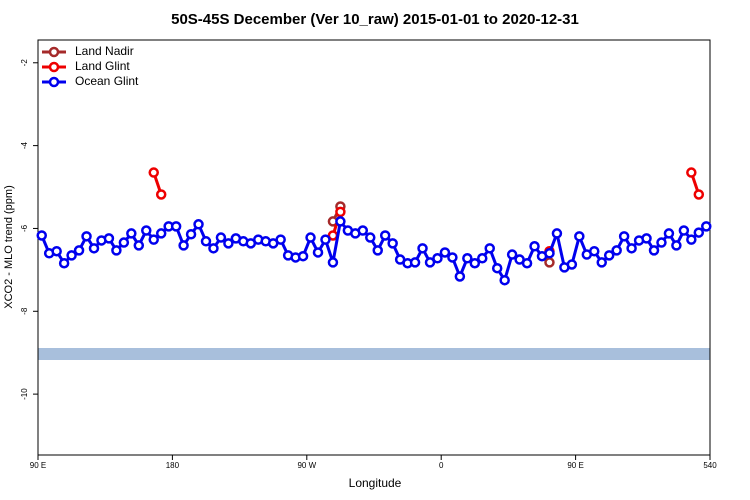 This screenshot has height=500, width=750. What do you see at coordinates (24, 228) in the screenshot?
I see `y-tick-label: -6` at bounding box center [24, 228].